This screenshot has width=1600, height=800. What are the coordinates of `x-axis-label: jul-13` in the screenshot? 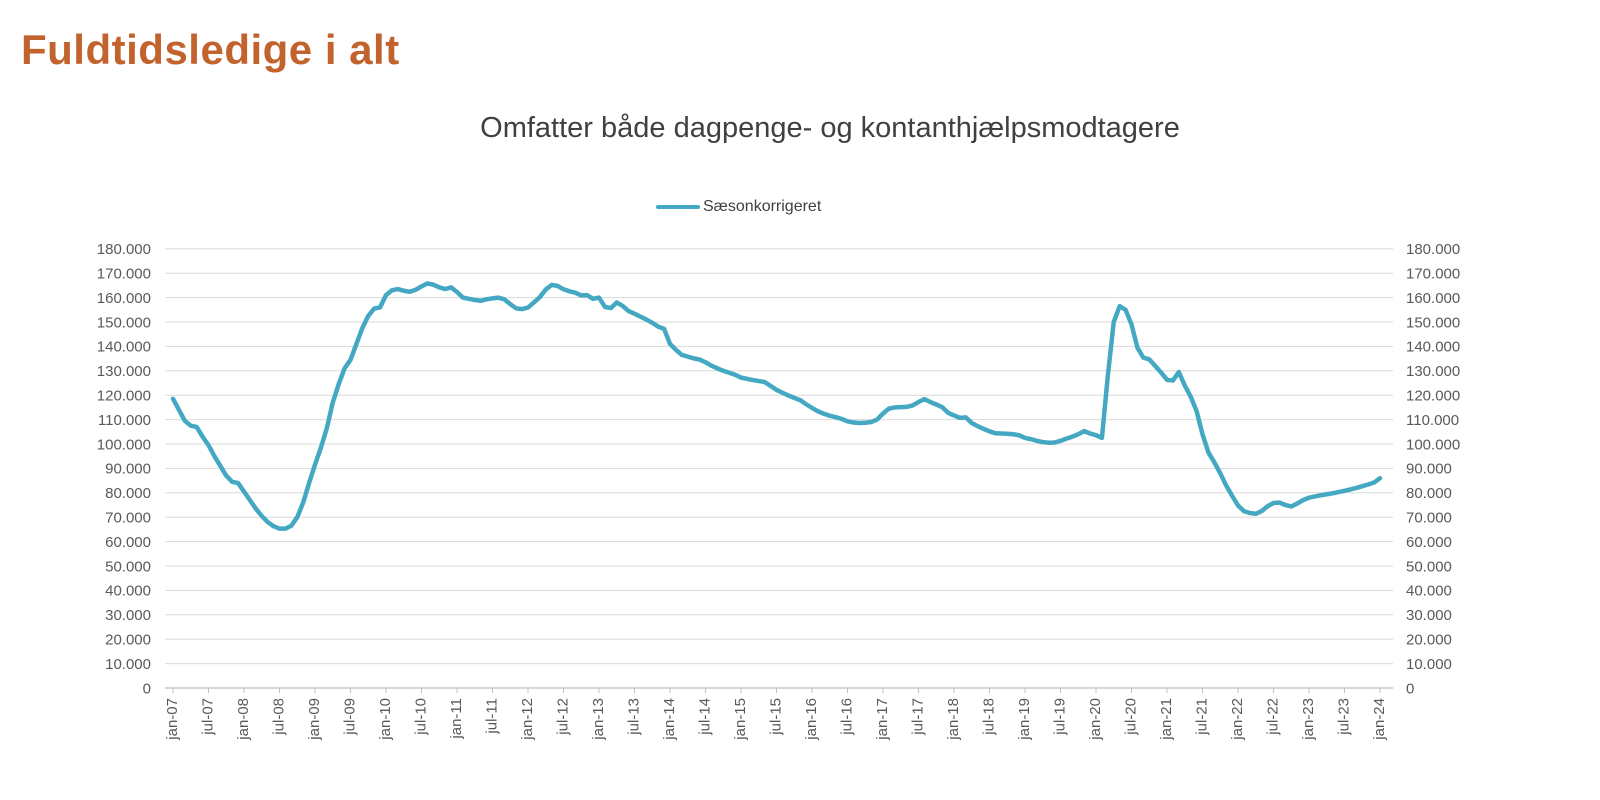 It's located at (634, 717).